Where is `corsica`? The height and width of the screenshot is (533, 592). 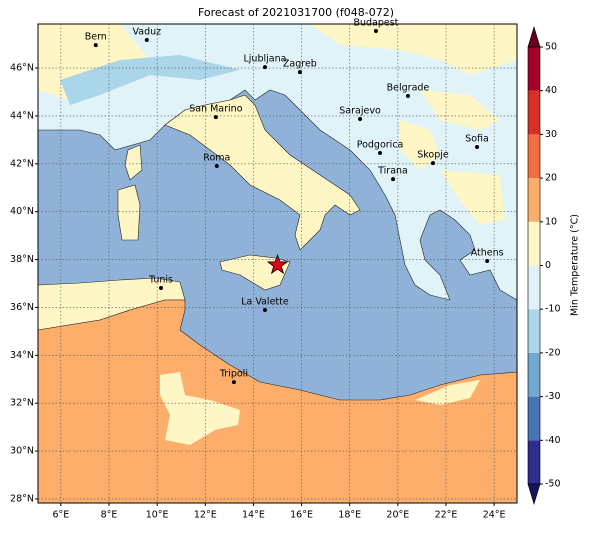 corsica is located at coordinates (133, 162).